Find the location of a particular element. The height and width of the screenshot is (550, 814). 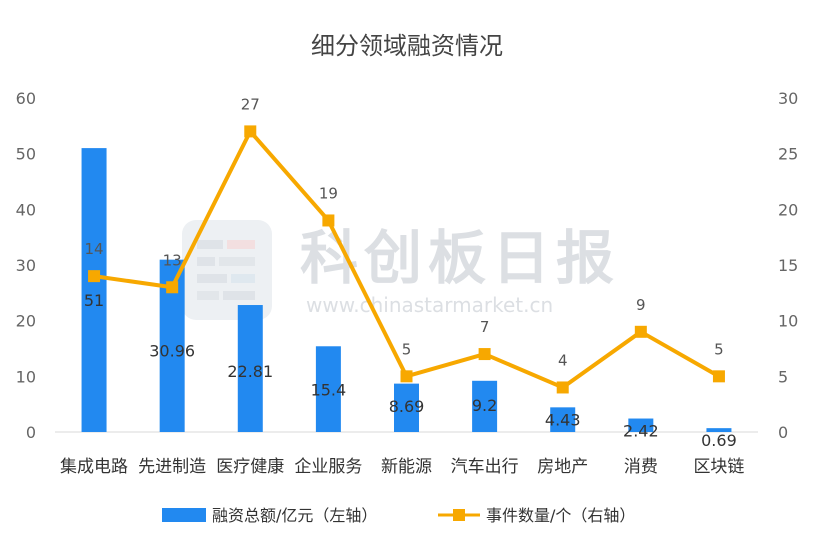

x-axis-label: 房地产 is located at coordinates (562, 467).